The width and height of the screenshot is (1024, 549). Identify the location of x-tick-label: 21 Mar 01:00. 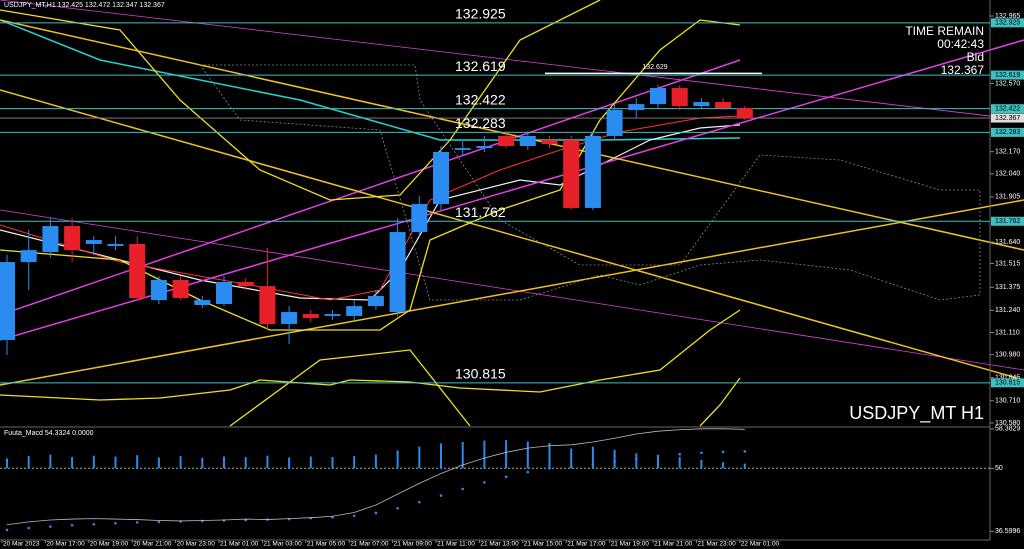
(239, 544).